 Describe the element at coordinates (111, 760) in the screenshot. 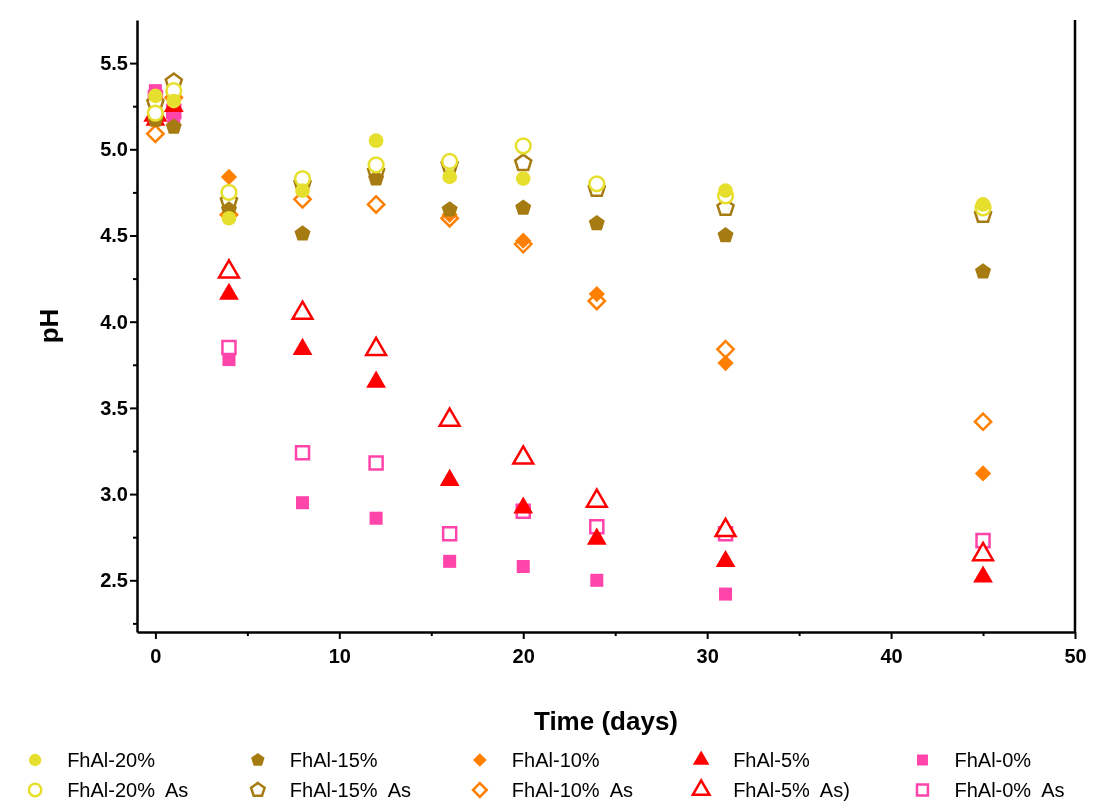

I see `legend-label: FhAl-20%` at that location.